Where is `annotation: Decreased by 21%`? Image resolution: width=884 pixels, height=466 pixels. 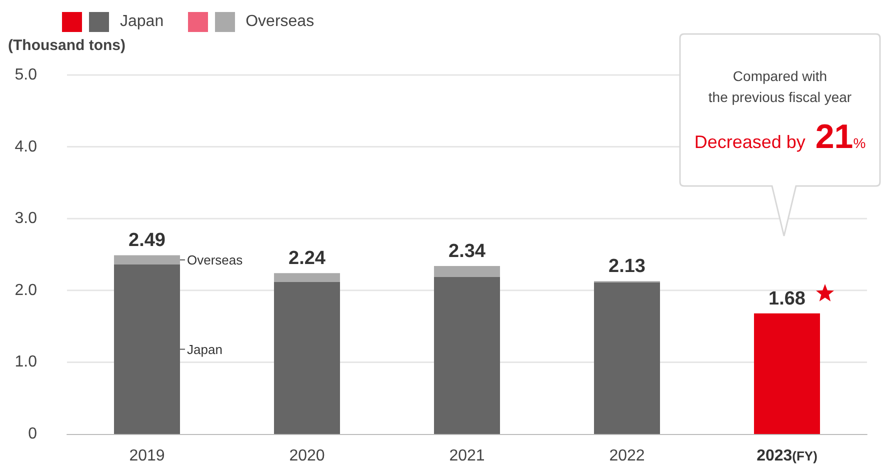 annotation: Decreased by 21% is located at coordinates (780, 137).